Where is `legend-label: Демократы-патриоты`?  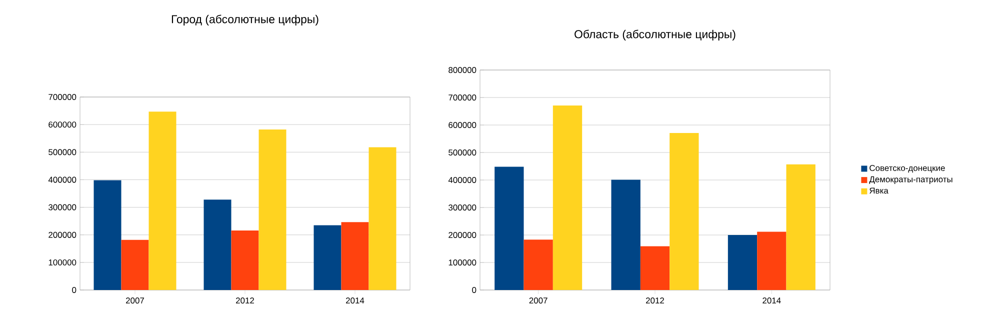
legend-label: Демократы-патриоты is located at coordinates (910, 180).